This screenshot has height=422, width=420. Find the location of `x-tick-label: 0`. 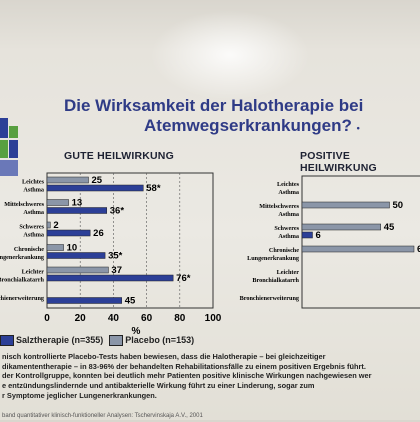

x-tick-label: 0 is located at coordinates (47, 318).